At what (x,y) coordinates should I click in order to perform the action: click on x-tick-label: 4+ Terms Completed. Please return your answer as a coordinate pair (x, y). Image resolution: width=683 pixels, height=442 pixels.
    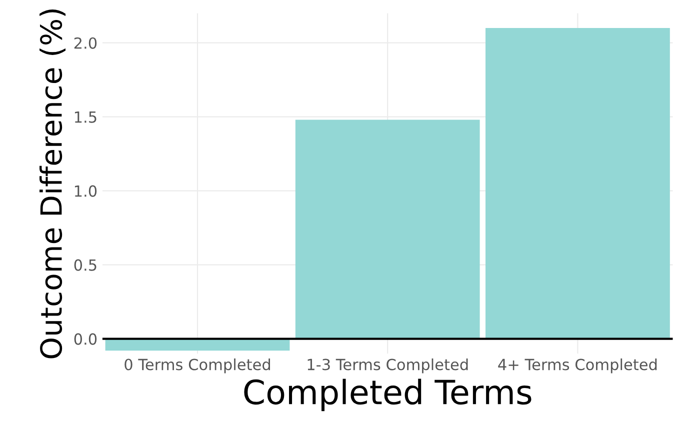
    Looking at the image, I should click on (577, 366).